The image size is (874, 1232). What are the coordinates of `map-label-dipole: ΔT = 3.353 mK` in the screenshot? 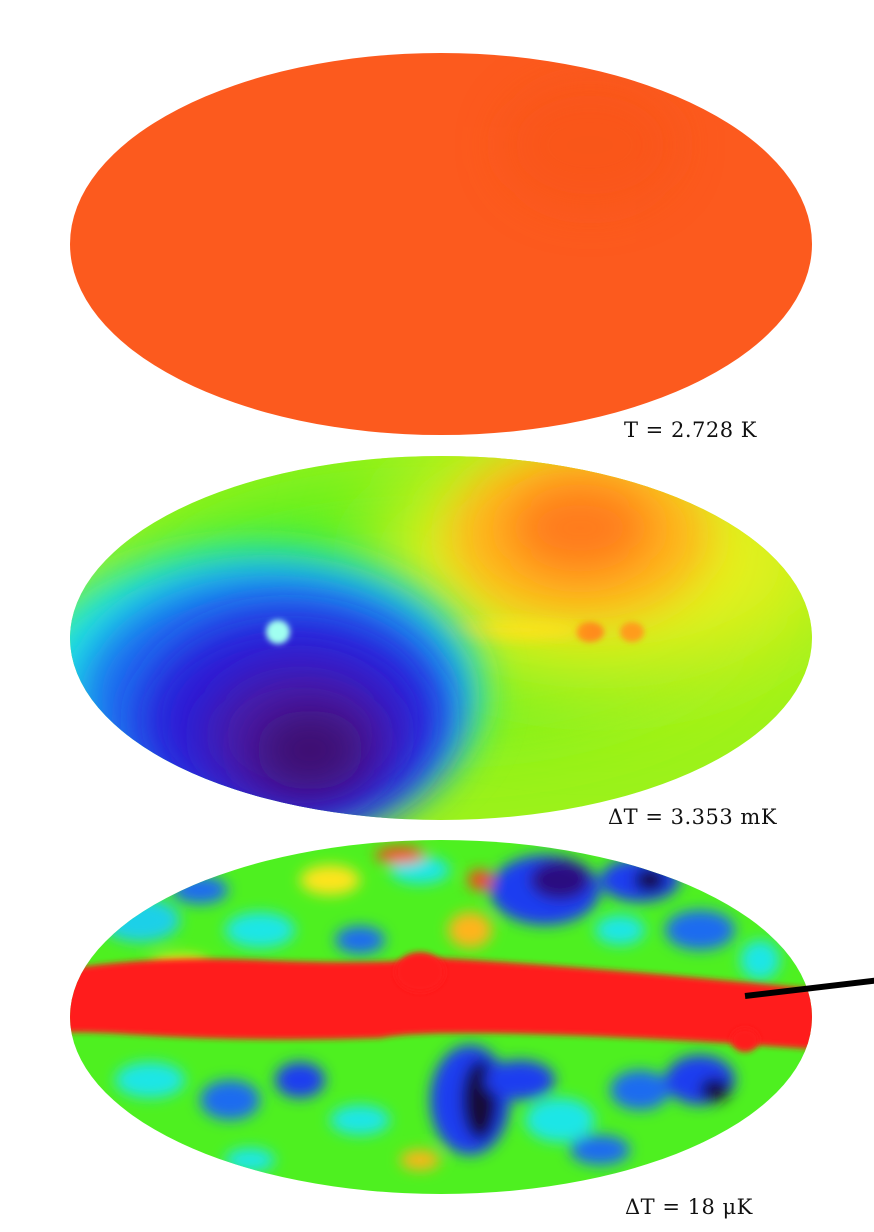 It's located at (693, 817).